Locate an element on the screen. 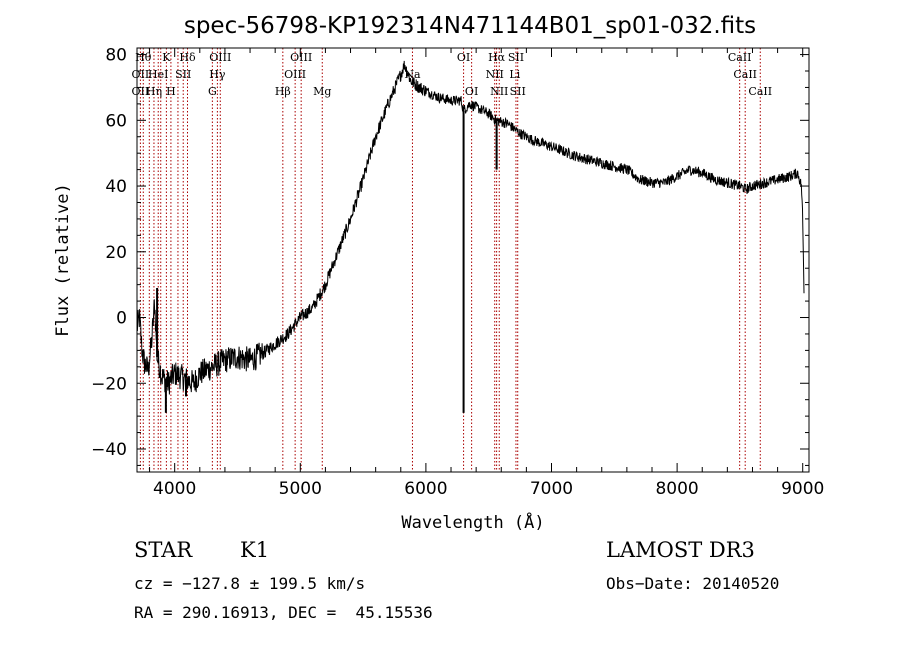 The image size is (900, 649). reference-line-label: Hδ is located at coordinates (187, 57).